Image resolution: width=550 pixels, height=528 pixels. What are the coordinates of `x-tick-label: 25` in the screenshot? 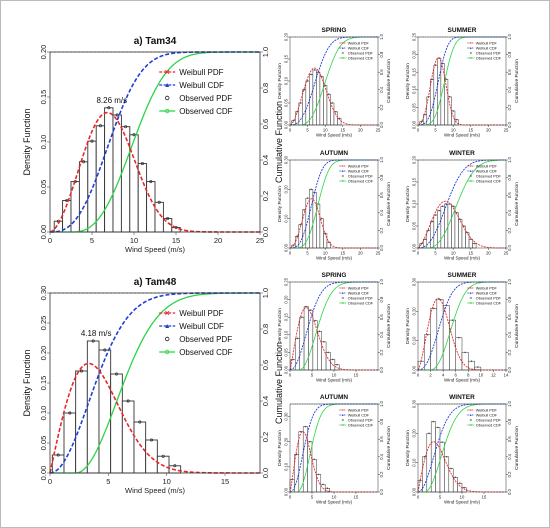 It's located at (378, 253).